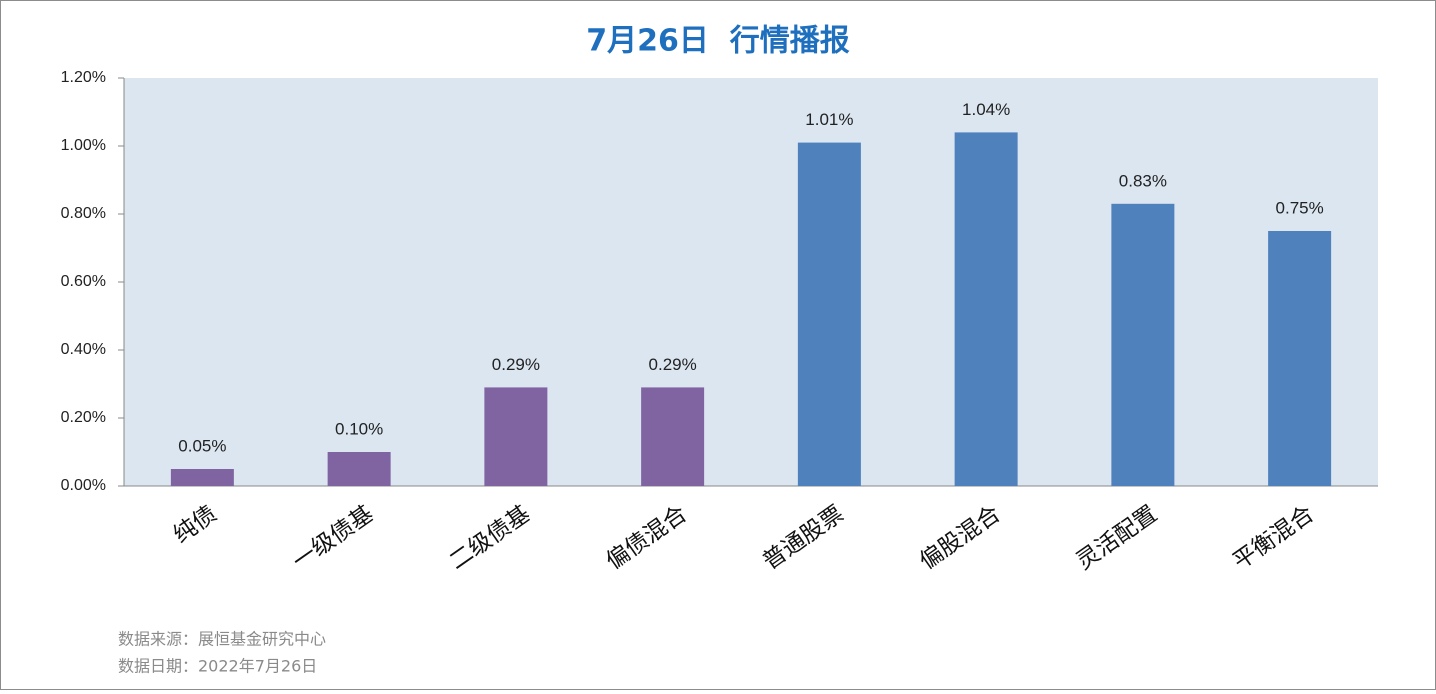 Image resolution: width=1436 pixels, height=694 pixels. Describe the element at coordinates (202, 445) in the screenshot. I see `value-label: 0.05%` at that location.